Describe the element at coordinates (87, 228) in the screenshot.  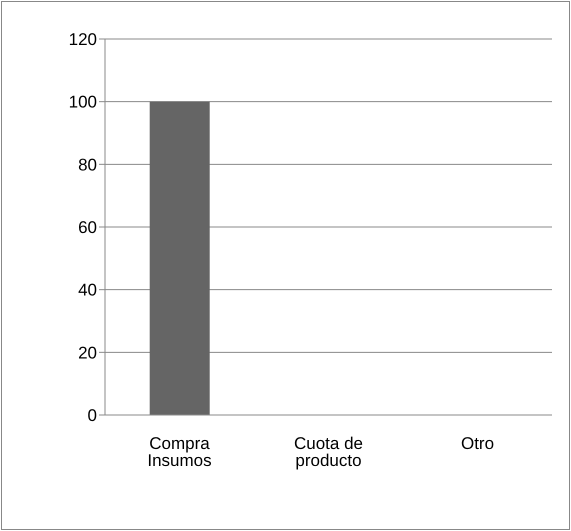
I see `y-tick-label: 60` at that location.